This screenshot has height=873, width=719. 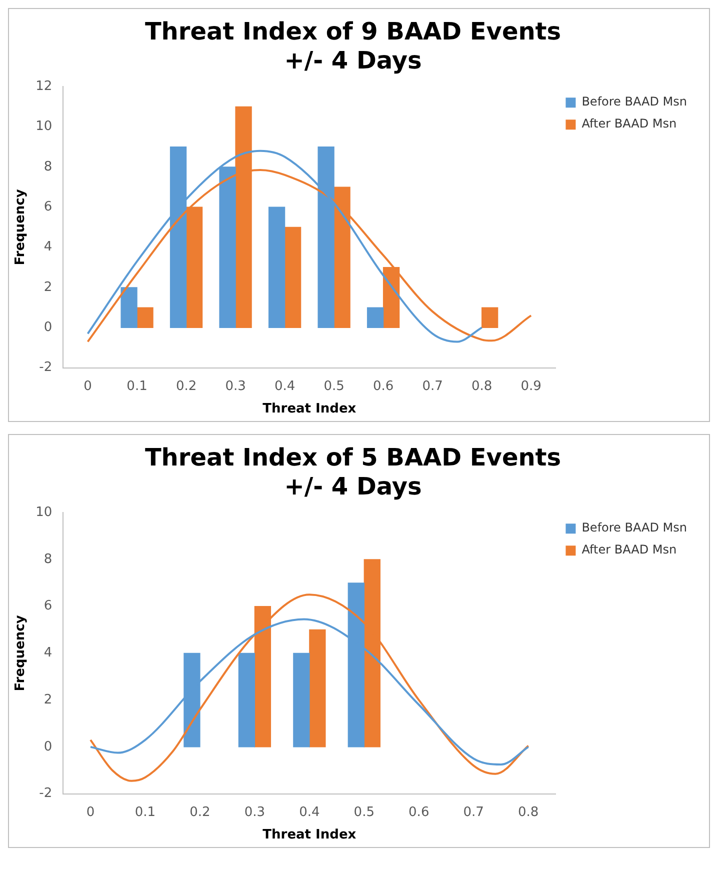 What do you see at coordinates (531, 386) in the screenshot?
I see `x-tick-label: 0.9` at bounding box center [531, 386].